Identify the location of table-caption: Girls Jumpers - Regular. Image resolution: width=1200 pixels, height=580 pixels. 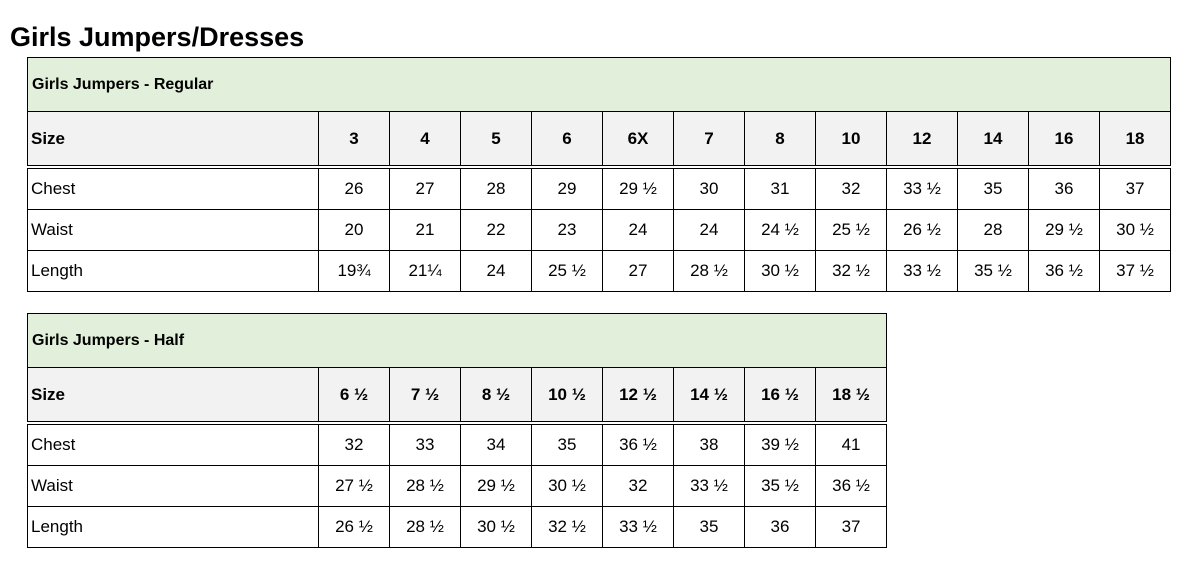
(599, 84).